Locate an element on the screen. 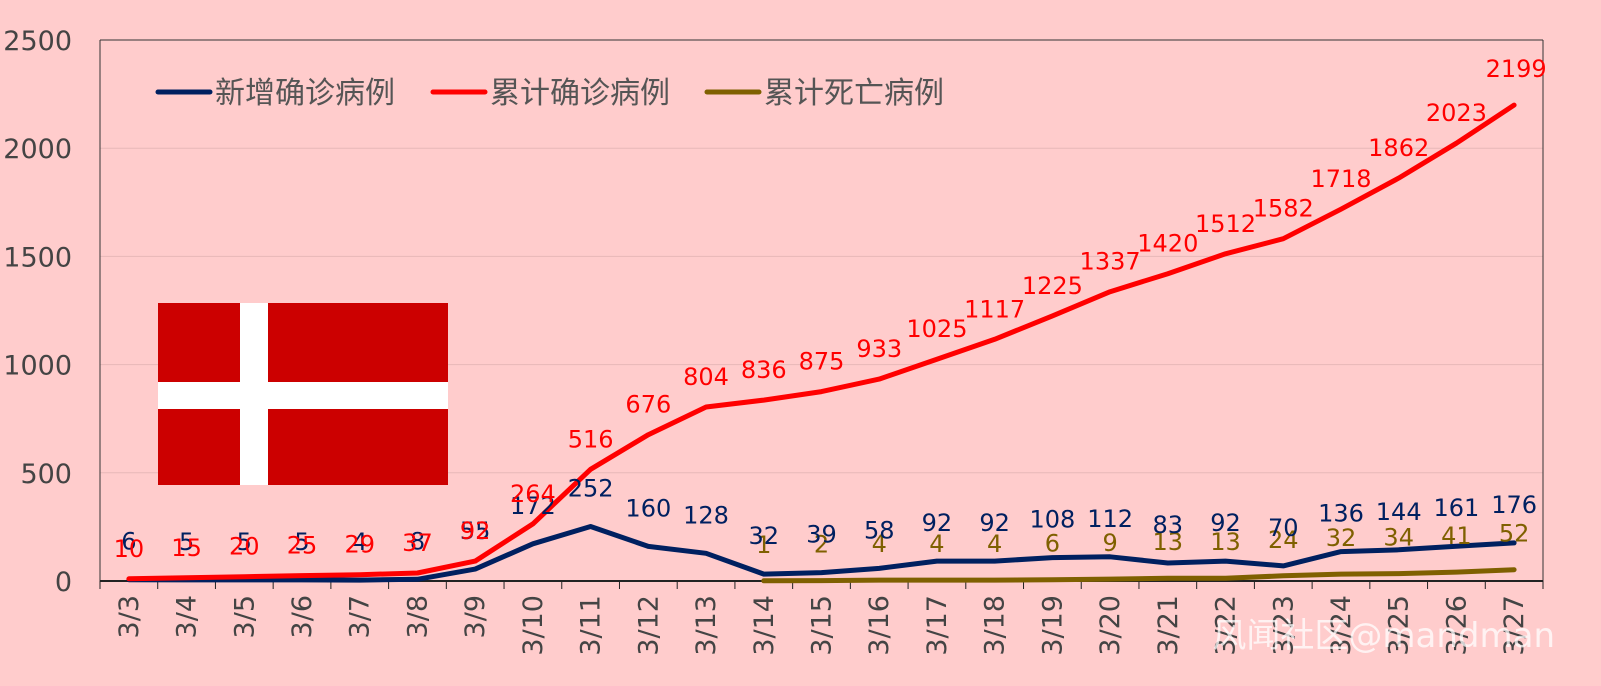 Image resolution: width=1601 pixels, height=686 pixels. data-label: 39 is located at coordinates (821, 535).